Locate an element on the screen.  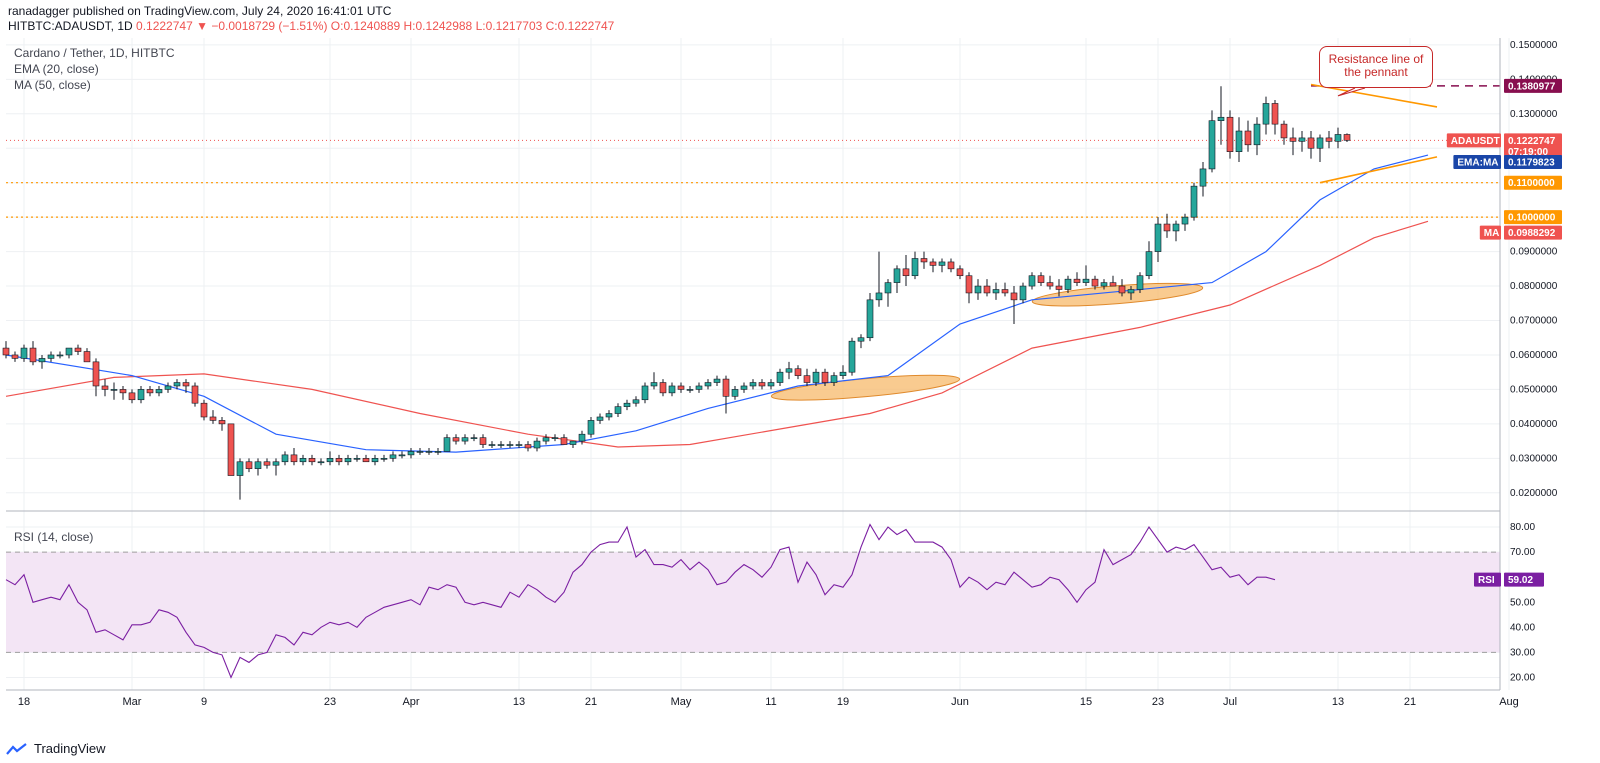
time-axis-tick-label: 11 is located at coordinates (770, 702).